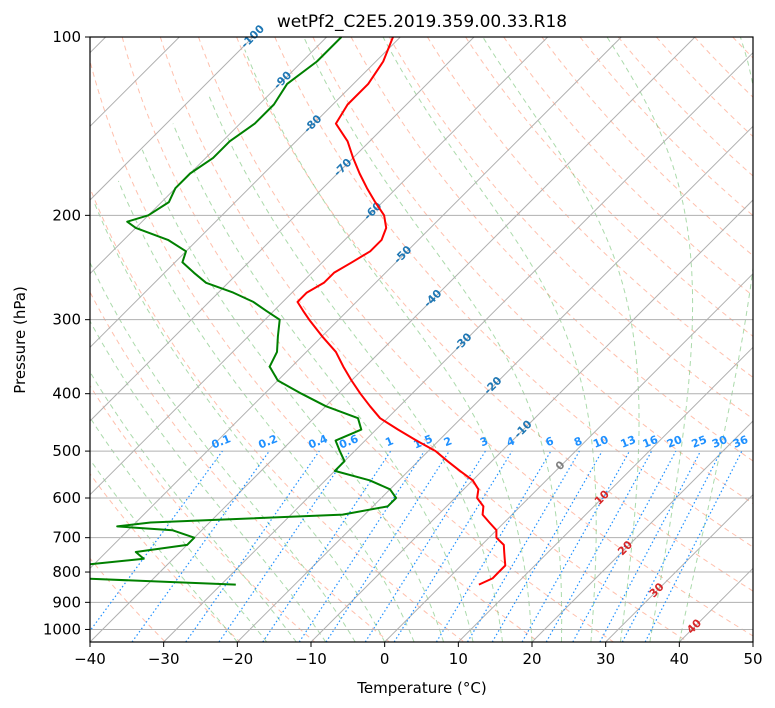 The width and height of the screenshot is (775, 708). What do you see at coordinates (20, 340) in the screenshot?
I see `y-axis-label: Pressure (hPa)` at bounding box center [20, 340].